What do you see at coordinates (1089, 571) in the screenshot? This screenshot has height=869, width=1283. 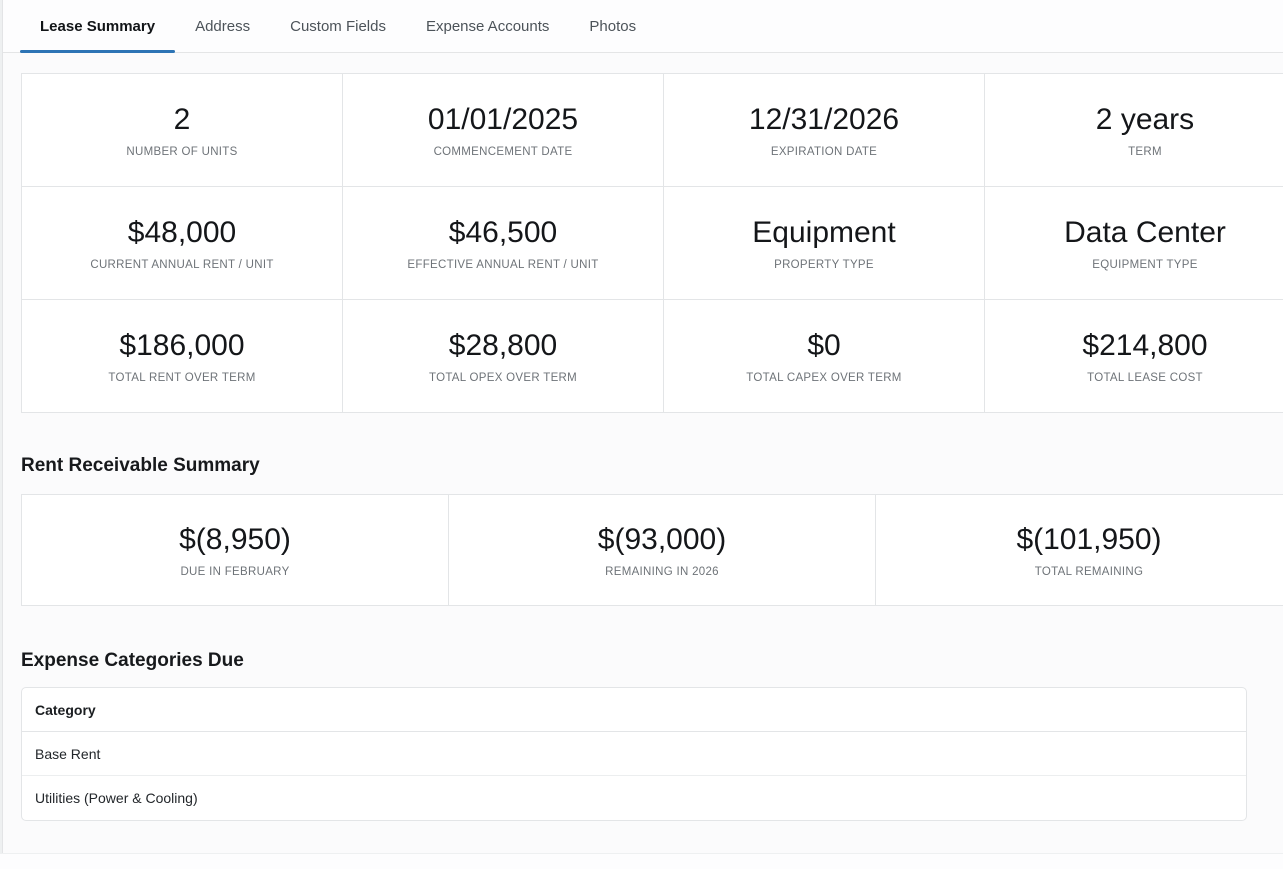 I see `stat-label: TOTAL REMAINING` at bounding box center [1089, 571].